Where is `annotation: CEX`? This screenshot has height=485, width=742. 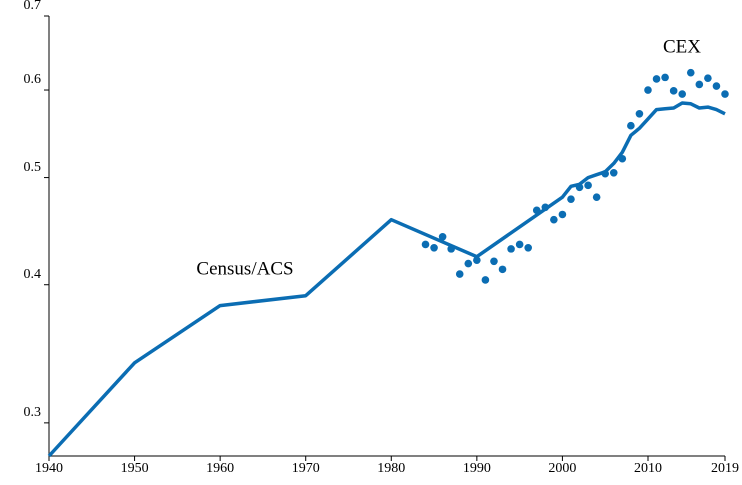
annotation: CEX is located at coordinates (682, 46).